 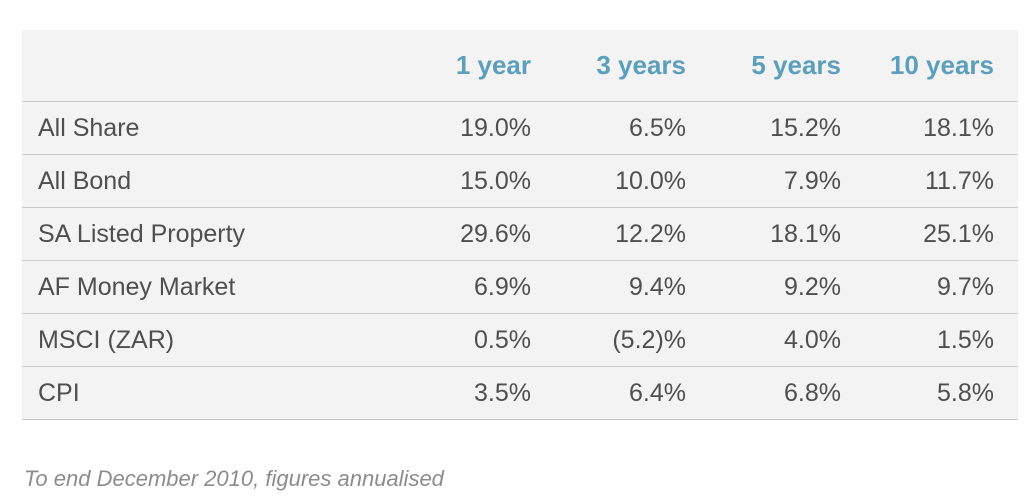 What do you see at coordinates (929, 66) in the screenshot?
I see `header-10-years: 10 years` at bounding box center [929, 66].